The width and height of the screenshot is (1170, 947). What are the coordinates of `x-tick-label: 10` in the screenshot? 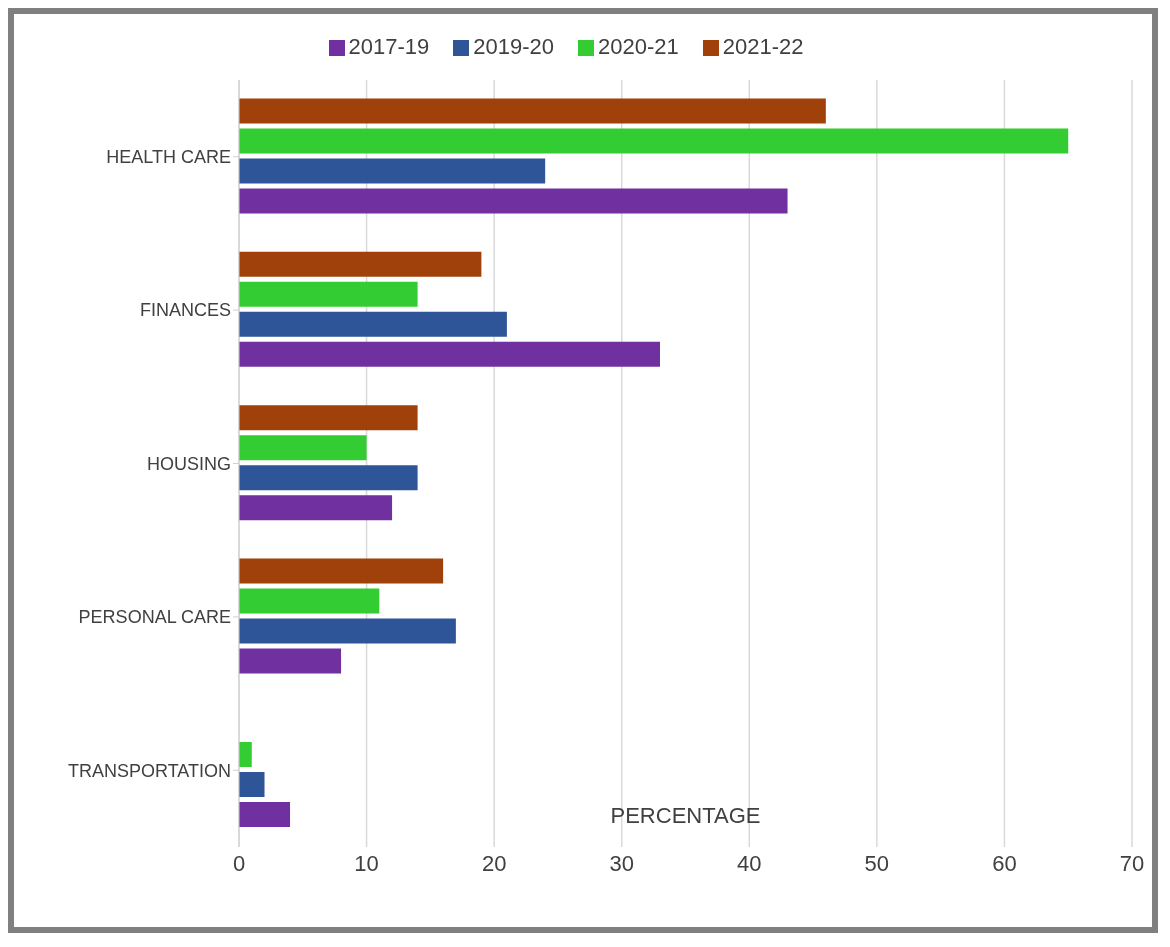 It's located at (366, 863).